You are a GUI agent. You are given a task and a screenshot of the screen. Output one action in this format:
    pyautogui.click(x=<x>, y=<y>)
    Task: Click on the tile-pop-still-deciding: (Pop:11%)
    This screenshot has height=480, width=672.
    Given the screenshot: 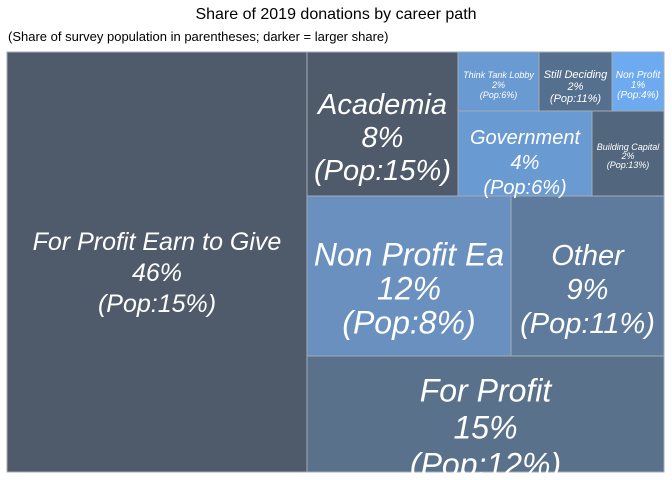 What is the action you would take?
    pyautogui.click(x=575, y=99)
    